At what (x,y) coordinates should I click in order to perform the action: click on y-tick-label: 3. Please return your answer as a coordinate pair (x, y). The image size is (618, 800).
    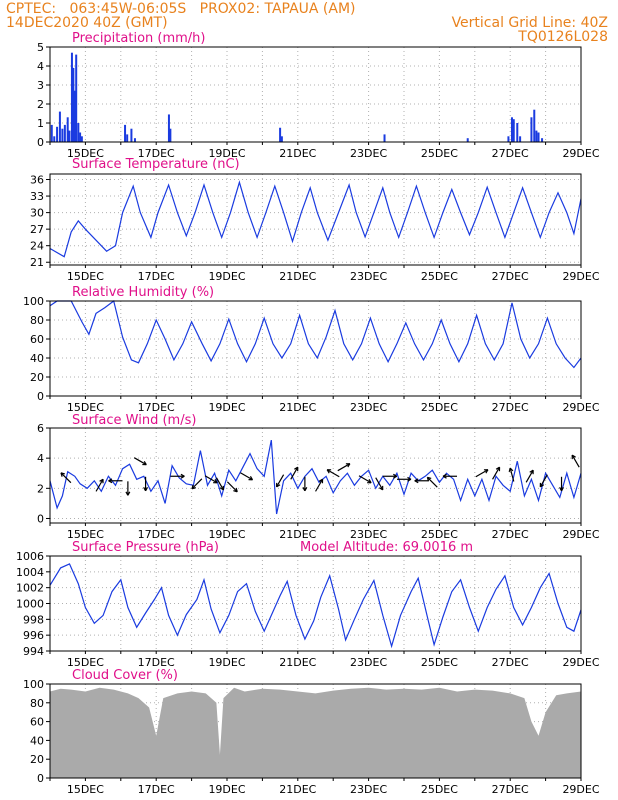
    Looking at the image, I should click on (40, 85).